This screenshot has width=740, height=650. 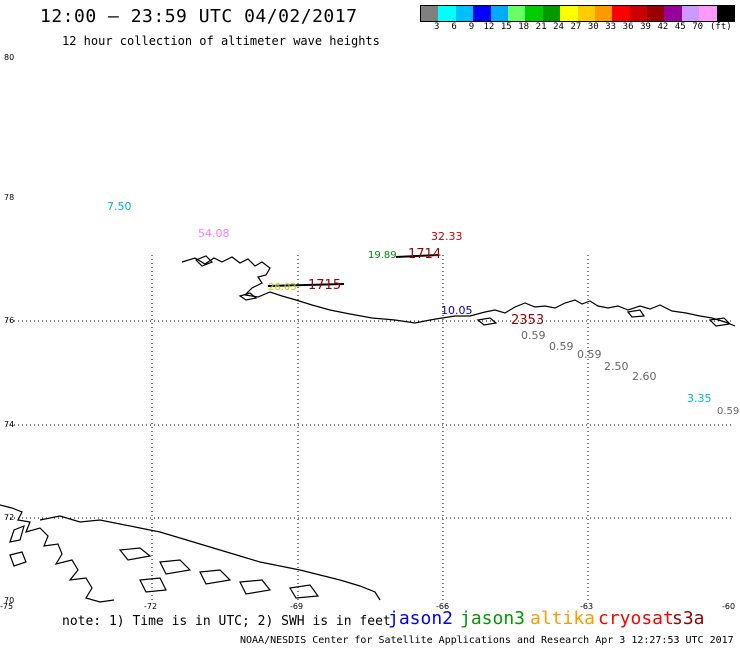 I want to click on color-scale-label: 33, so click(x=611, y=27).